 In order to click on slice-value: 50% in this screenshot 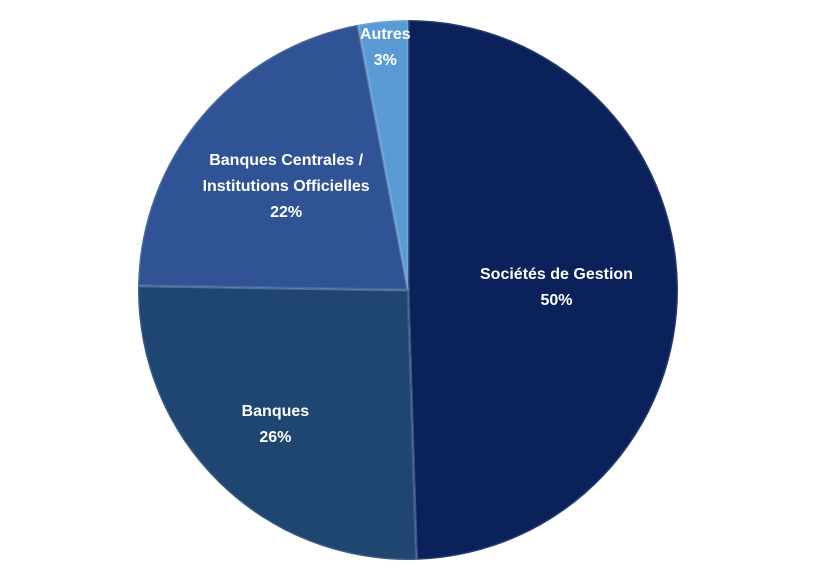, I will do `click(556, 300)`.